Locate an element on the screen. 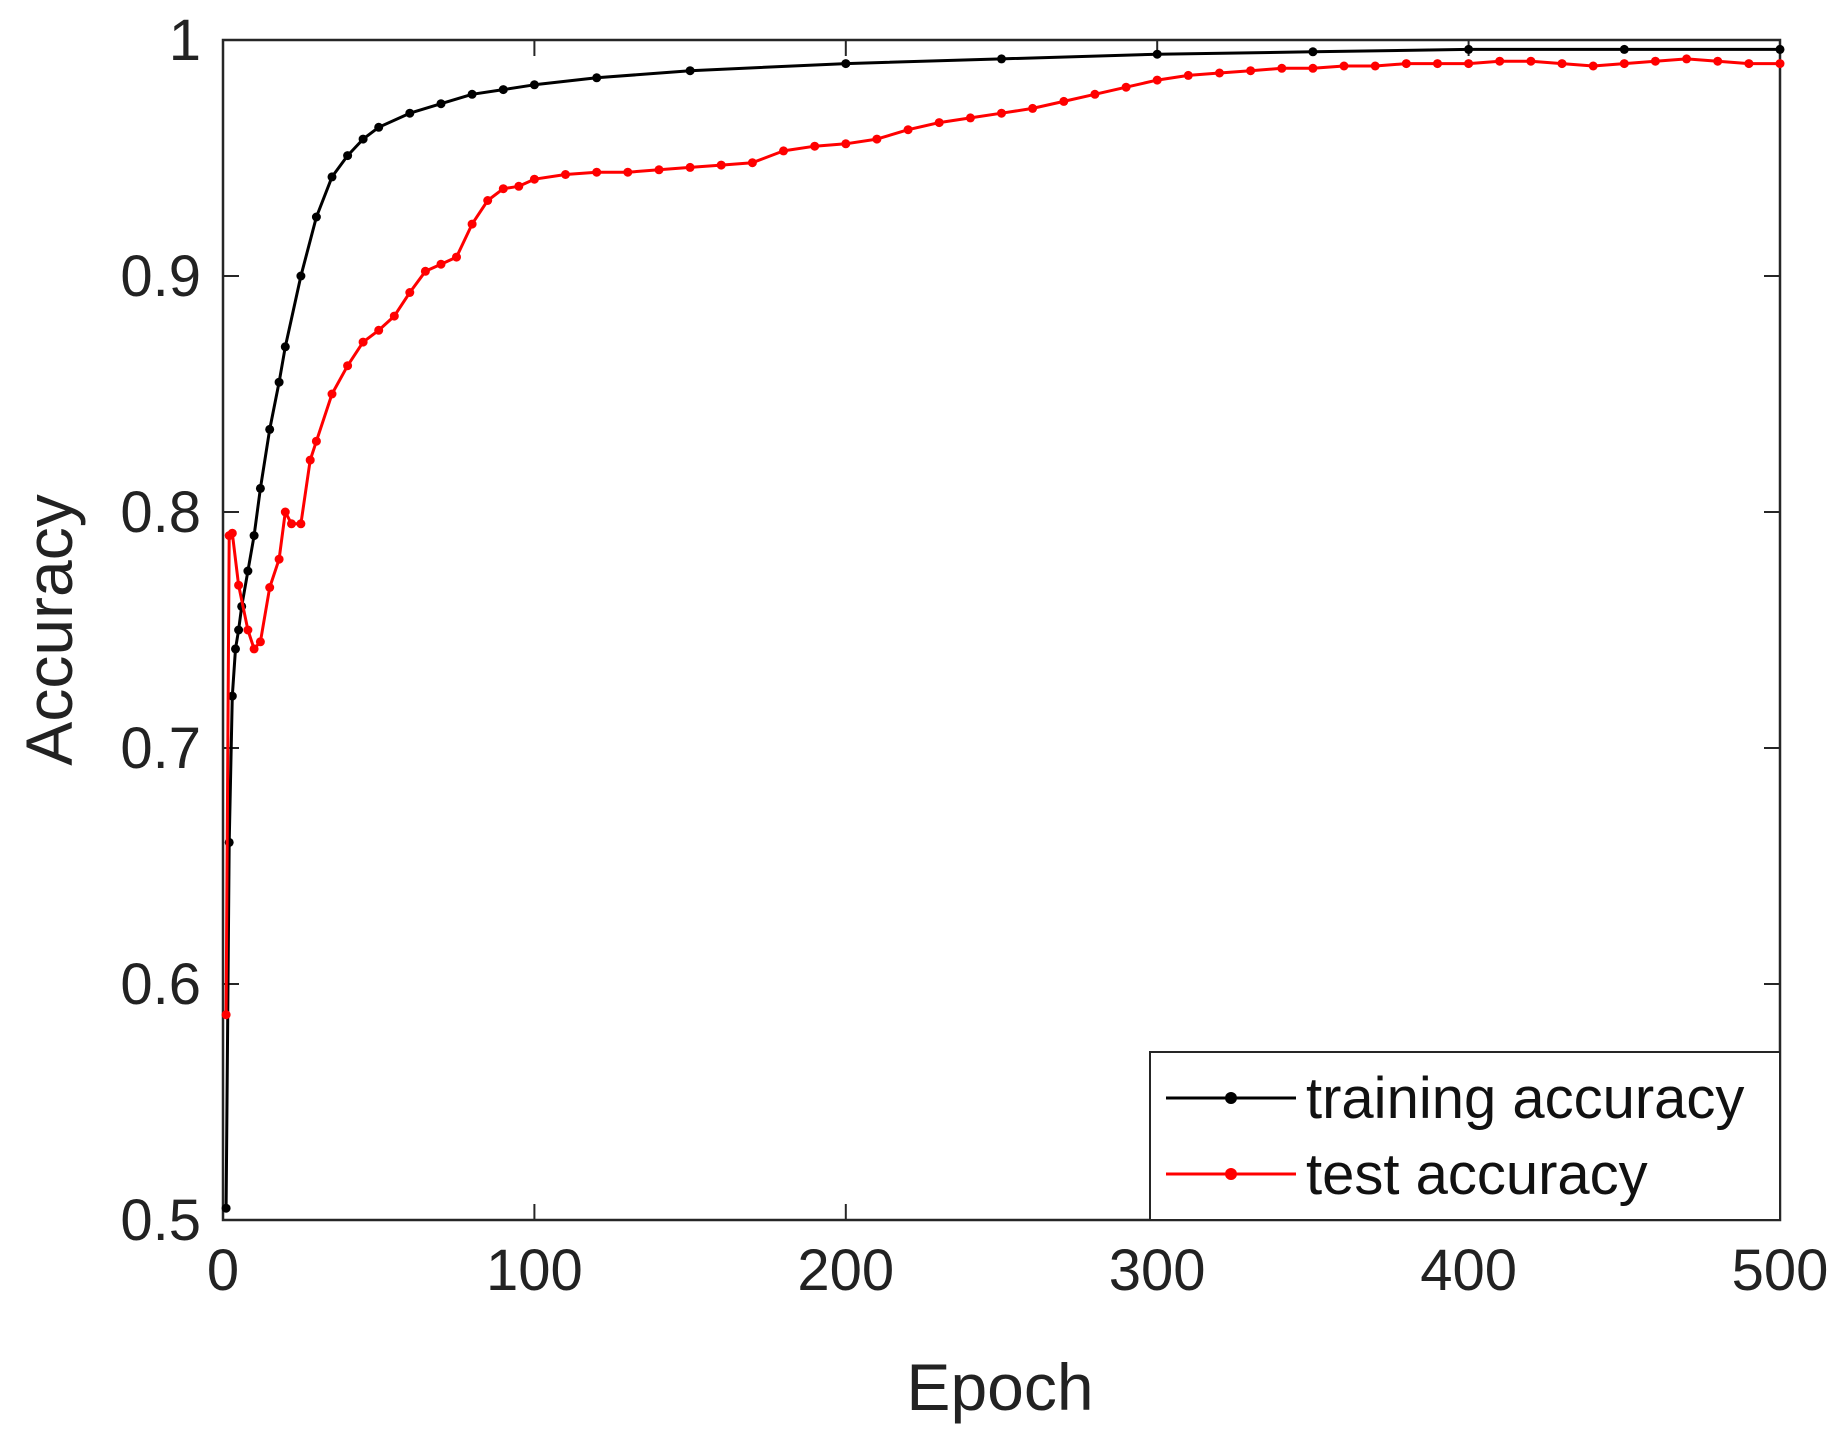  legend: training accuracy test accuracy is located at coordinates (1465, 1136).